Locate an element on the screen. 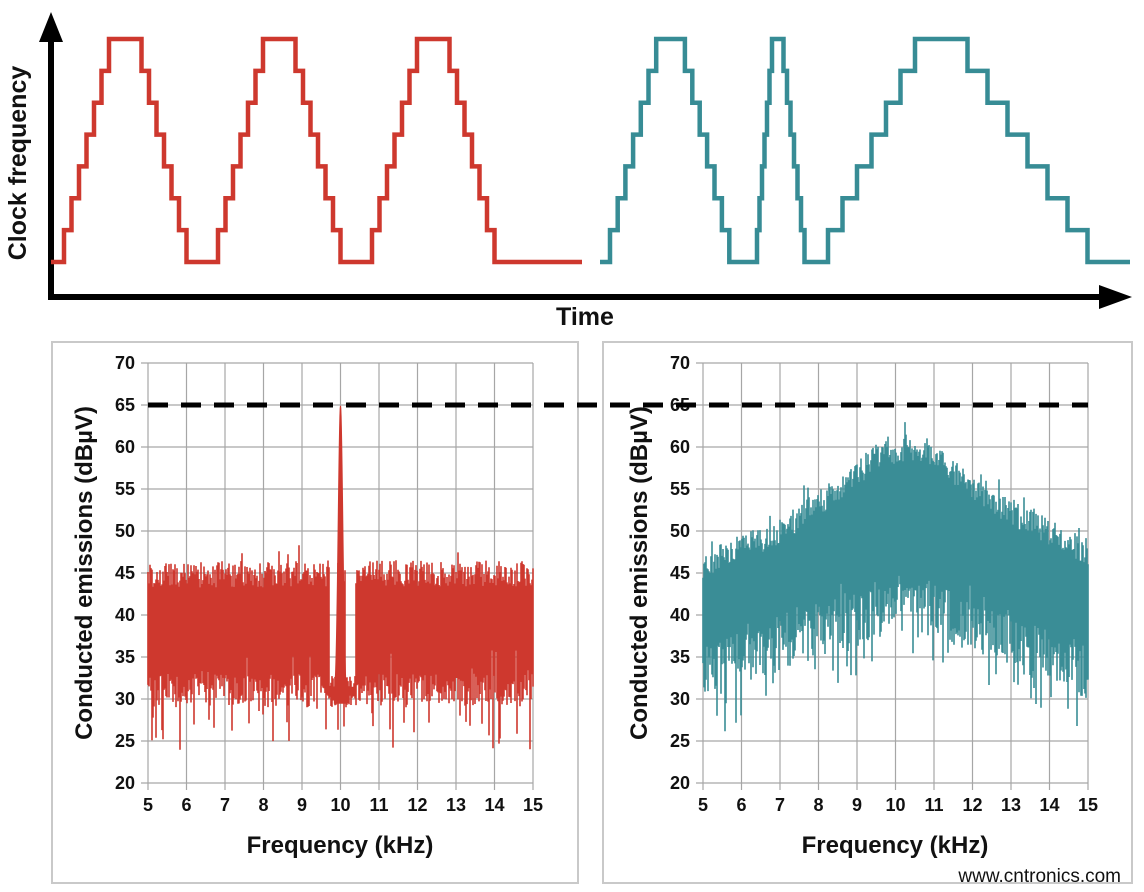  left-chart-y-axis-title: Conducted emissions (dBµV) is located at coordinates (84, 573).